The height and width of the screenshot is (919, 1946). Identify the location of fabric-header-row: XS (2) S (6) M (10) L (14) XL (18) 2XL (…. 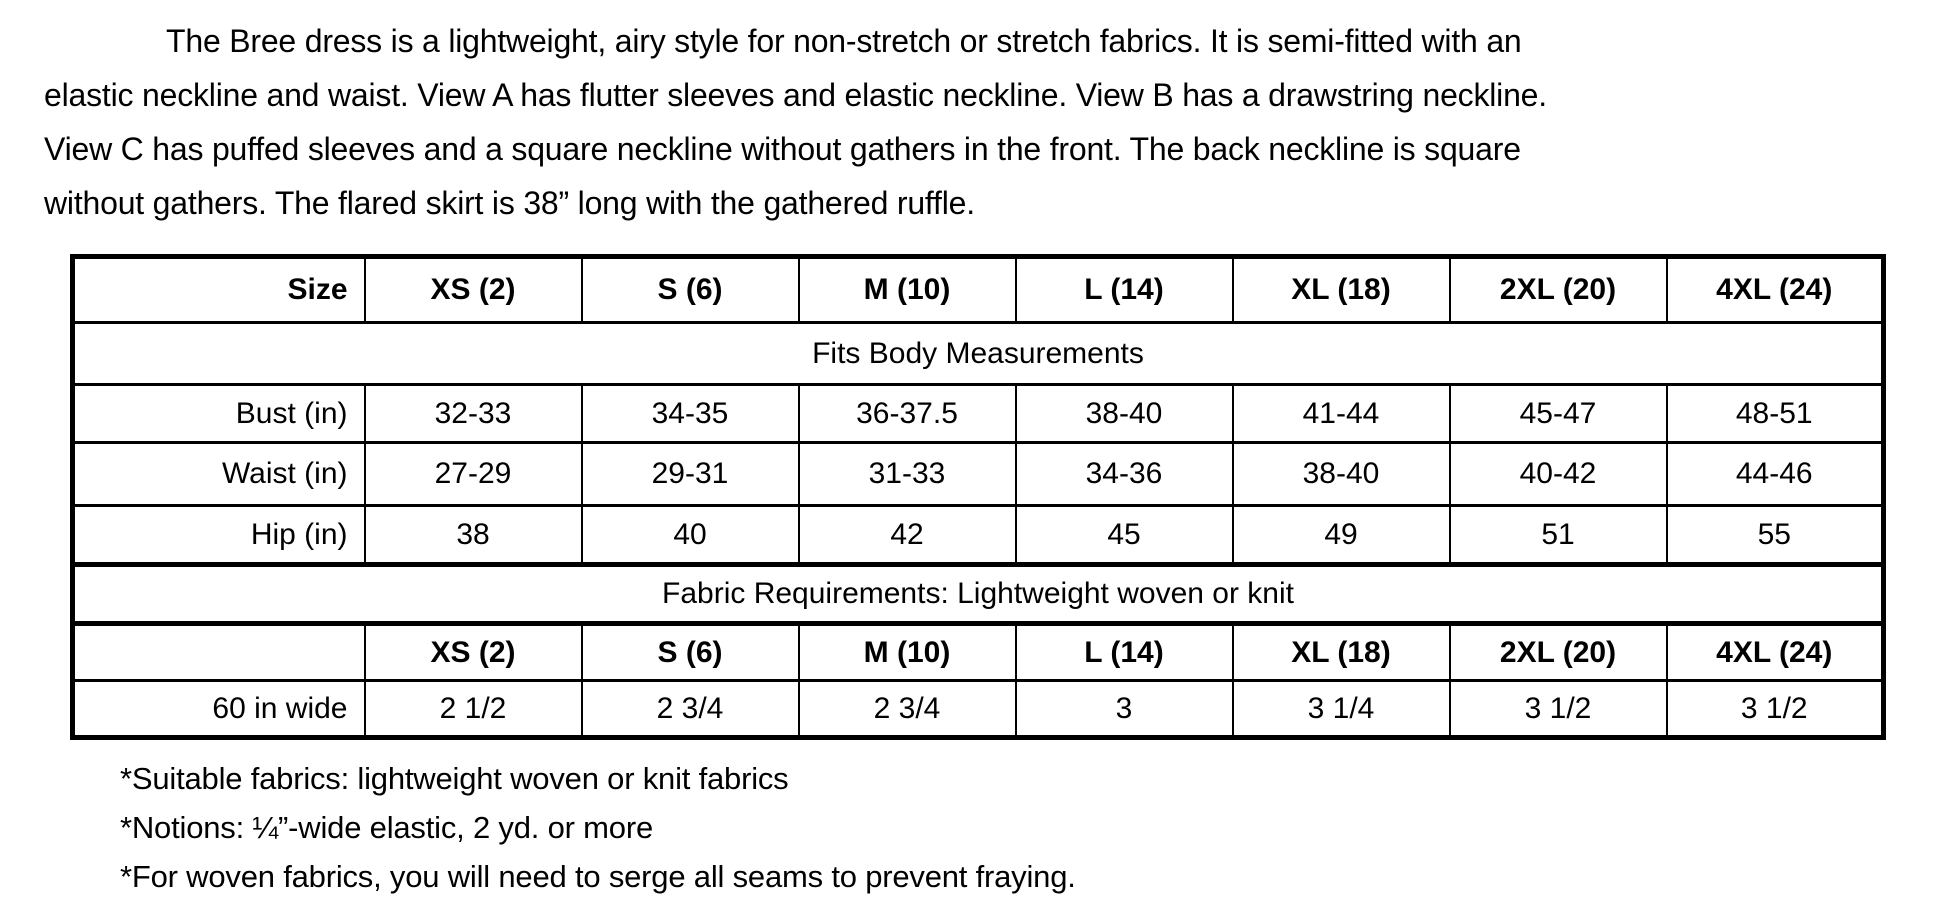
(977, 651).